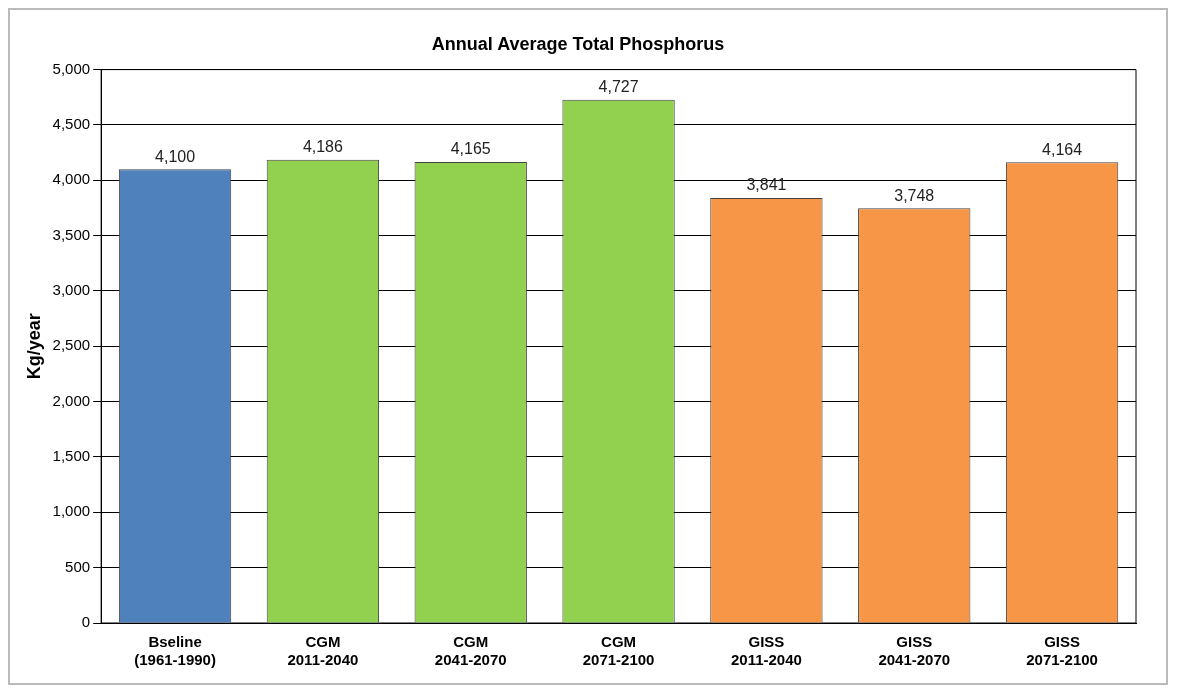 The image size is (1178, 695). Describe the element at coordinates (323, 147) in the screenshot. I see `data-label: 4,186` at that location.